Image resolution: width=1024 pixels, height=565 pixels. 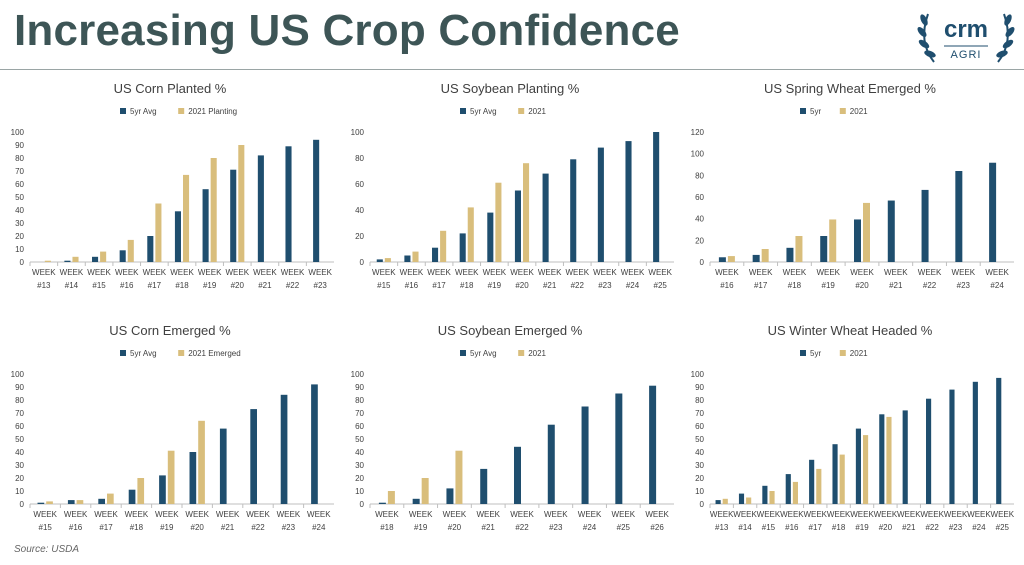 I want to click on x-tick-label-sub: #22, so click(x=578, y=285).